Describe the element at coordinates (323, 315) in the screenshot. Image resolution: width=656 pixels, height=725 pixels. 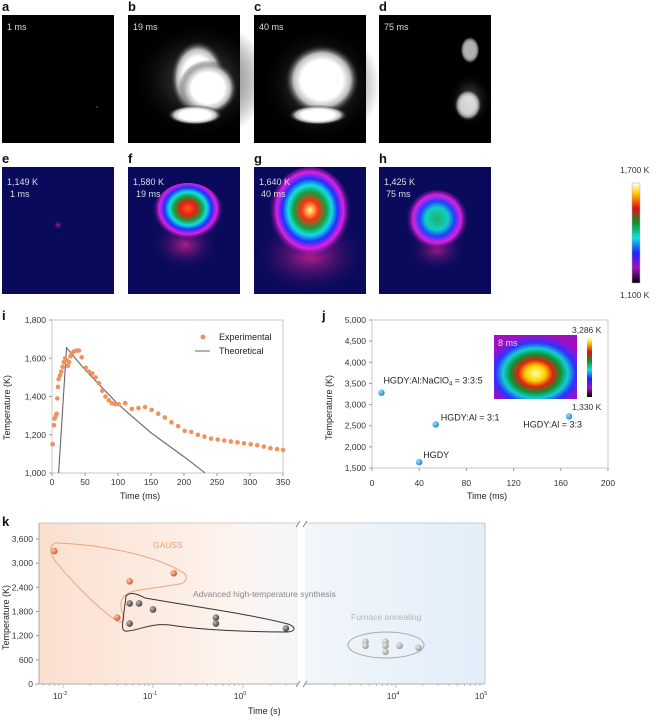
I see `panel-letter: j` at that location.